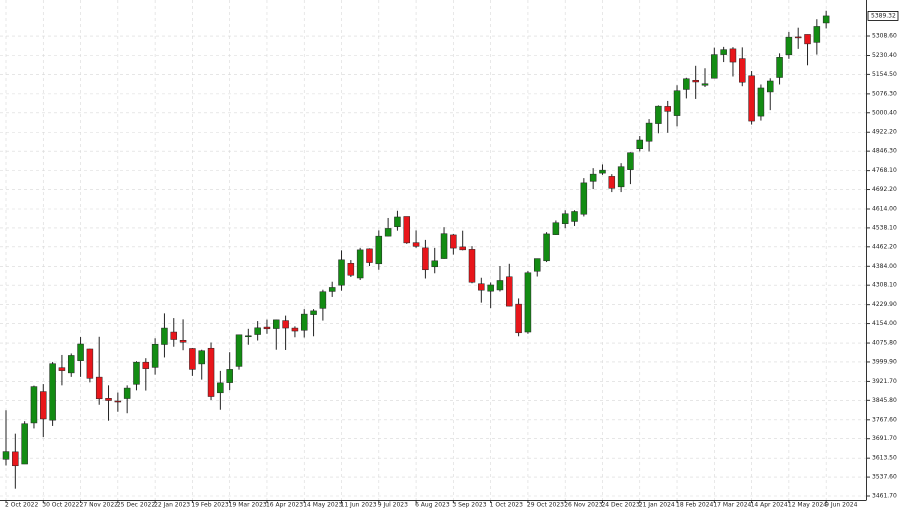  Describe the element at coordinates (393, 505) in the screenshot. I see `x-tick-label: 9 Jul 2023` at that location.